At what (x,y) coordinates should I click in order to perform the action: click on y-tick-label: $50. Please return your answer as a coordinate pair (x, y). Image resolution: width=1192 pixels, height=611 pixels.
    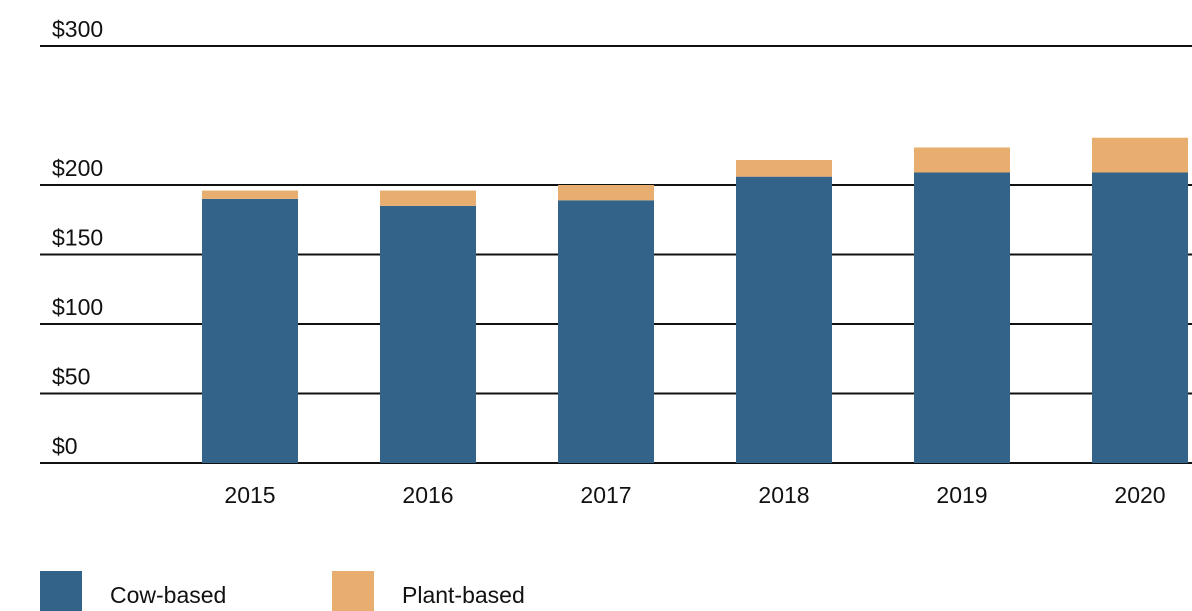
    Looking at the image, I should click on (71, 377).